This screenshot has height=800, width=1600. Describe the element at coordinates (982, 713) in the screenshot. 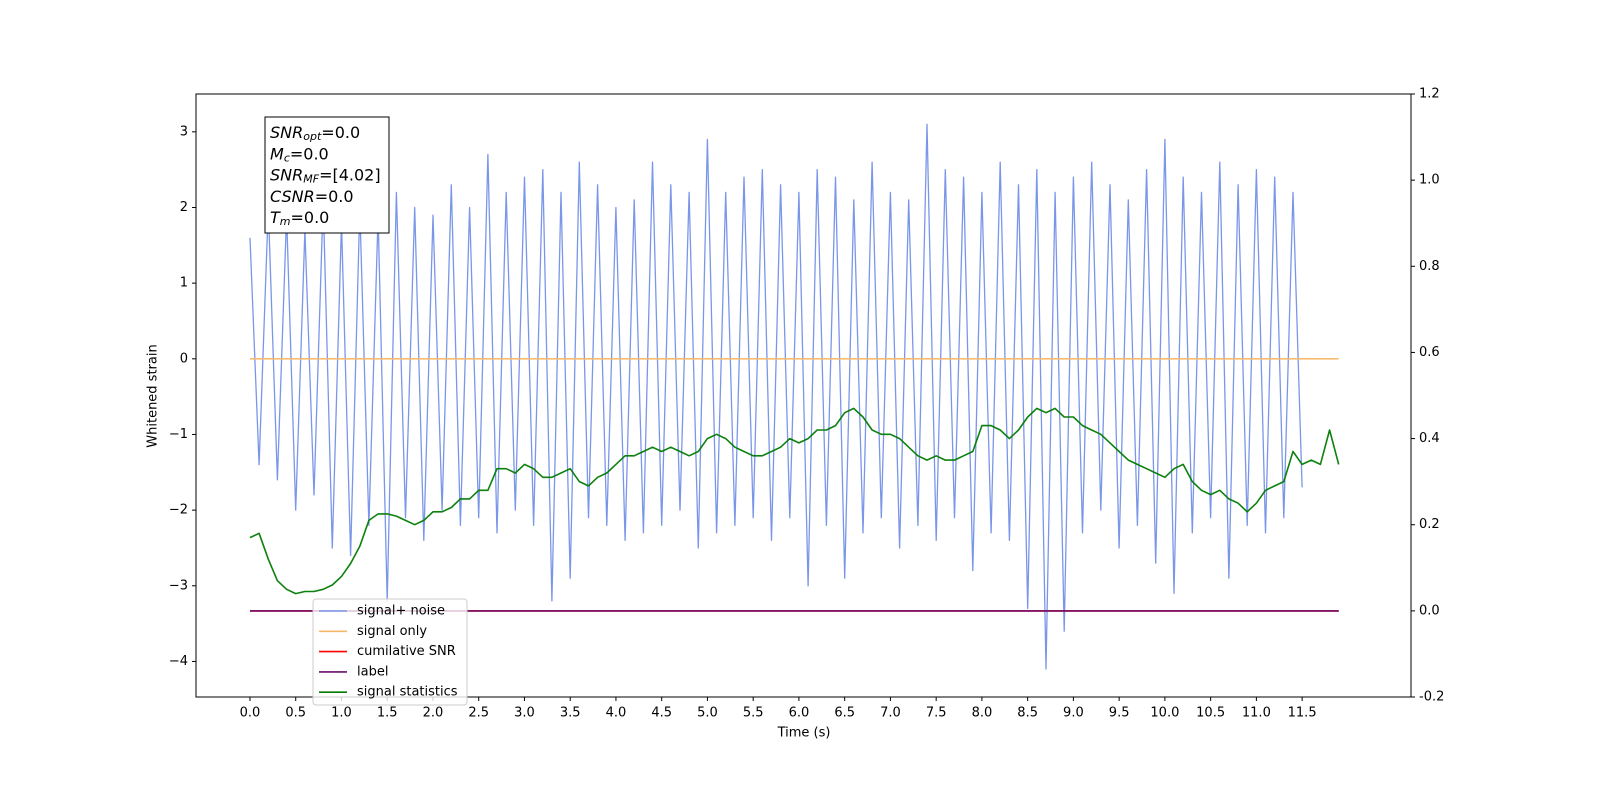

I see `x-tick-label: 8.0` at that location.